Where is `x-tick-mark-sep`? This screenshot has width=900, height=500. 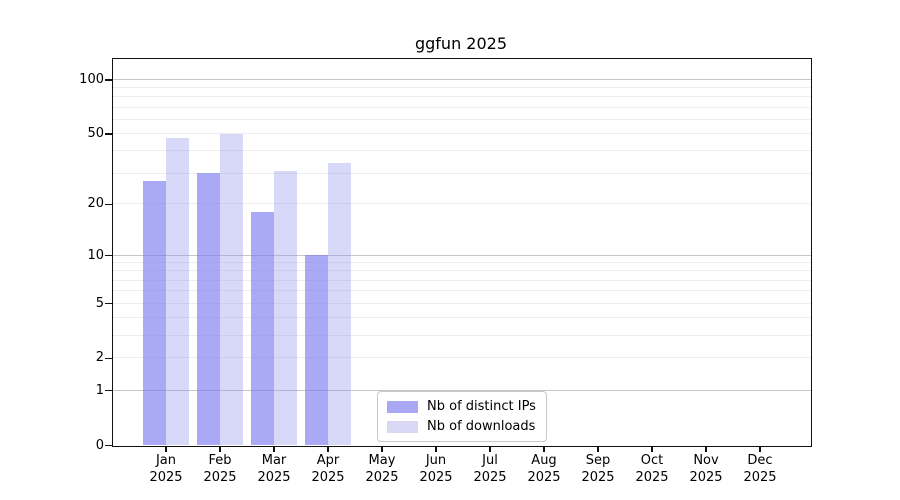
x-tick-mark-sep is located at coordinates (598, 449).